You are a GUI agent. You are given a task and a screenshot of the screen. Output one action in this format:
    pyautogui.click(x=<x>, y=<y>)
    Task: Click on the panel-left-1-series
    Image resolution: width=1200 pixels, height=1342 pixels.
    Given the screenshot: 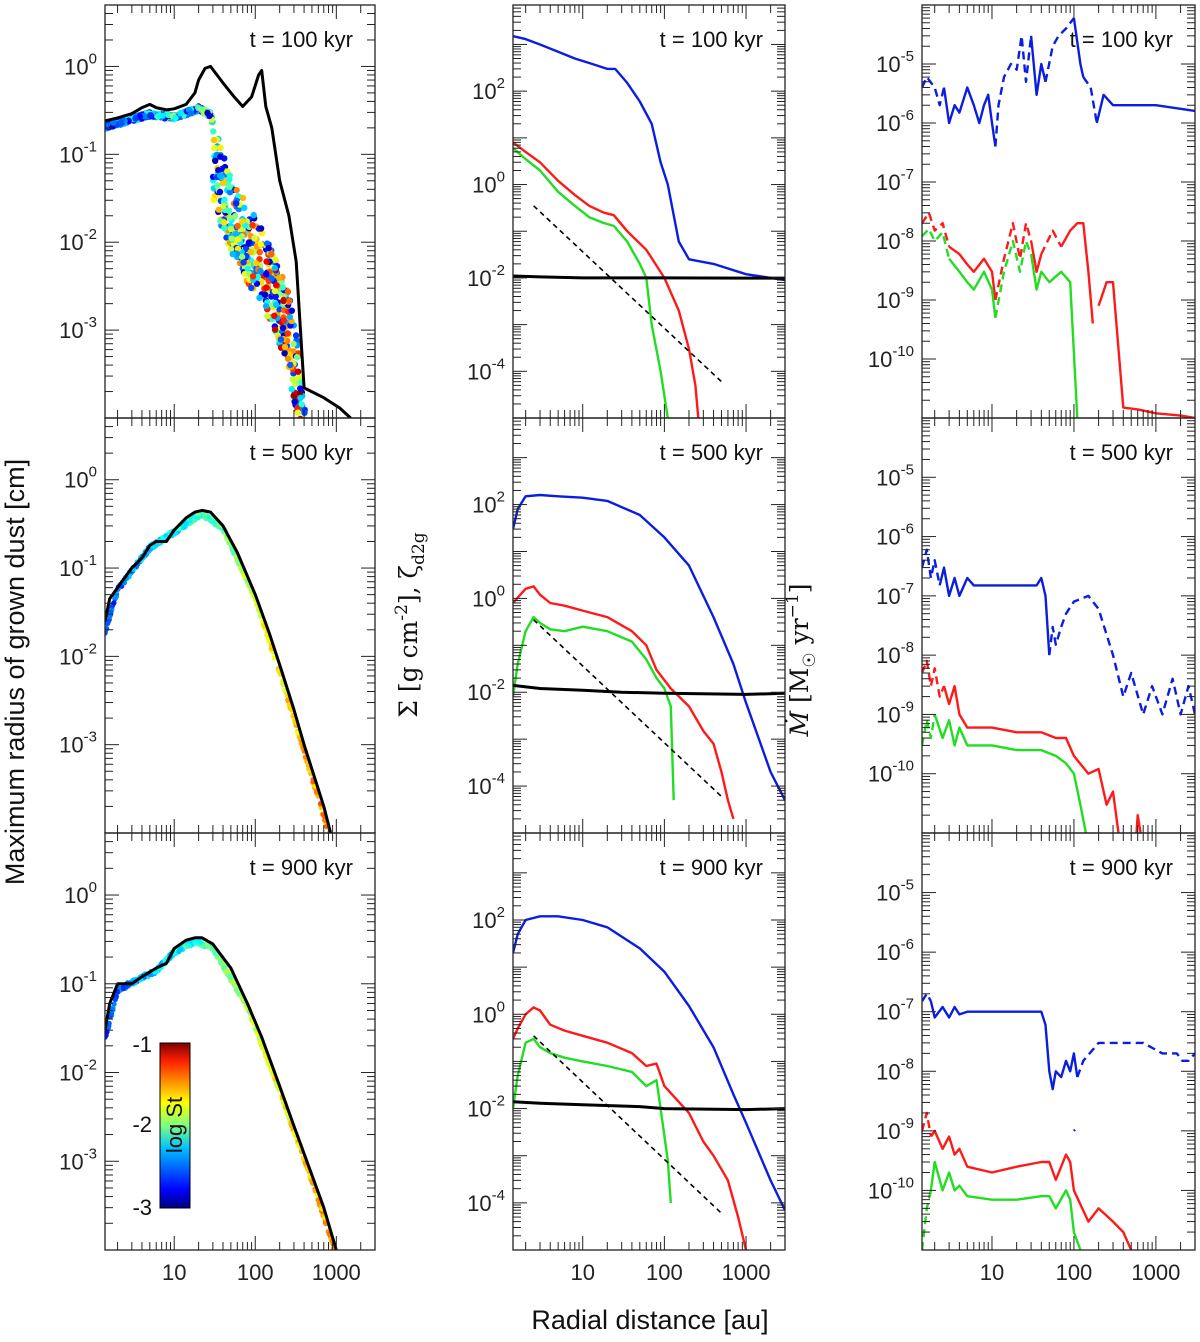 What is the action you would take?
    pyautogui.click(x=219, y=670)
    